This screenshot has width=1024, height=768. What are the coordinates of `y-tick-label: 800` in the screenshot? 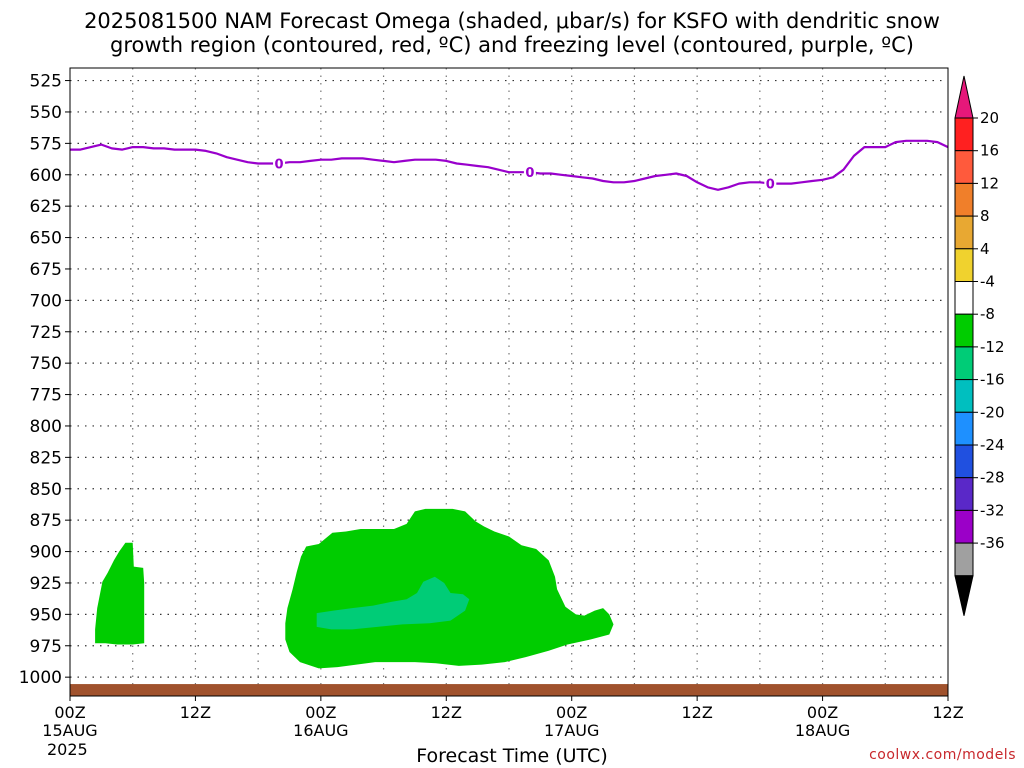 It's located at (46, 427).